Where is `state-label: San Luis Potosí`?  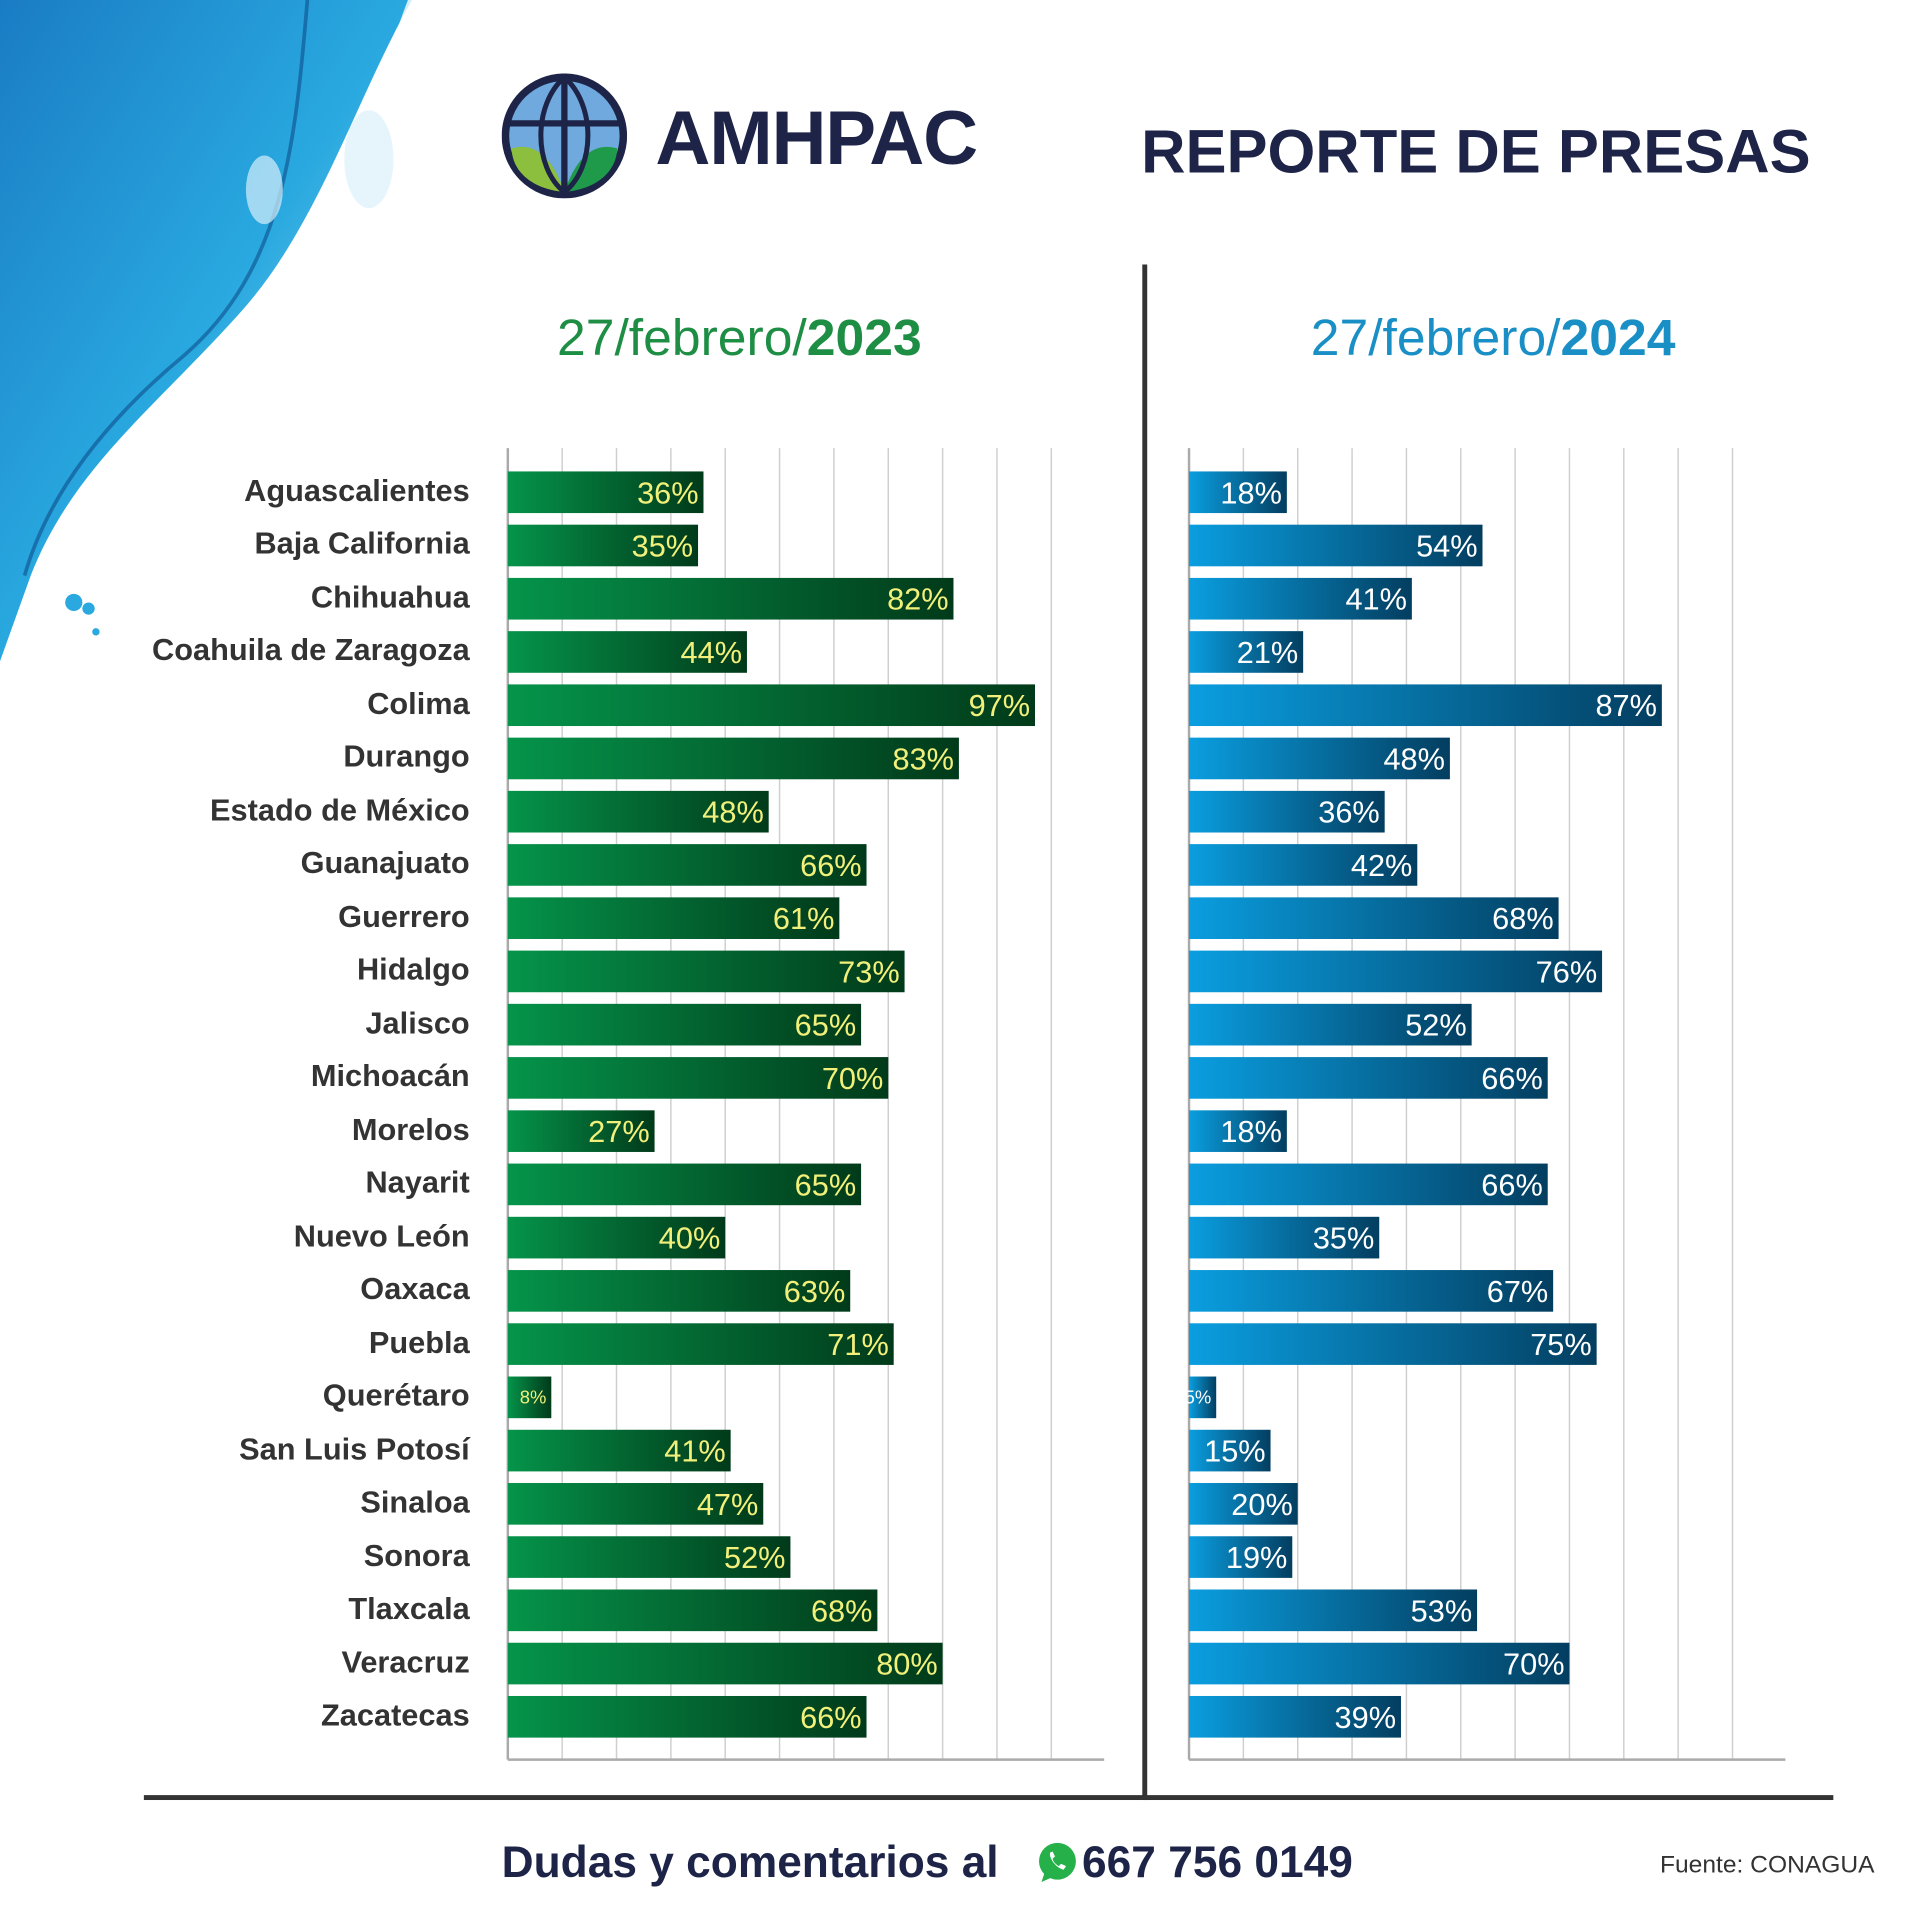 state-label: San Luis Potosí is located at coordinates (354, 1449).